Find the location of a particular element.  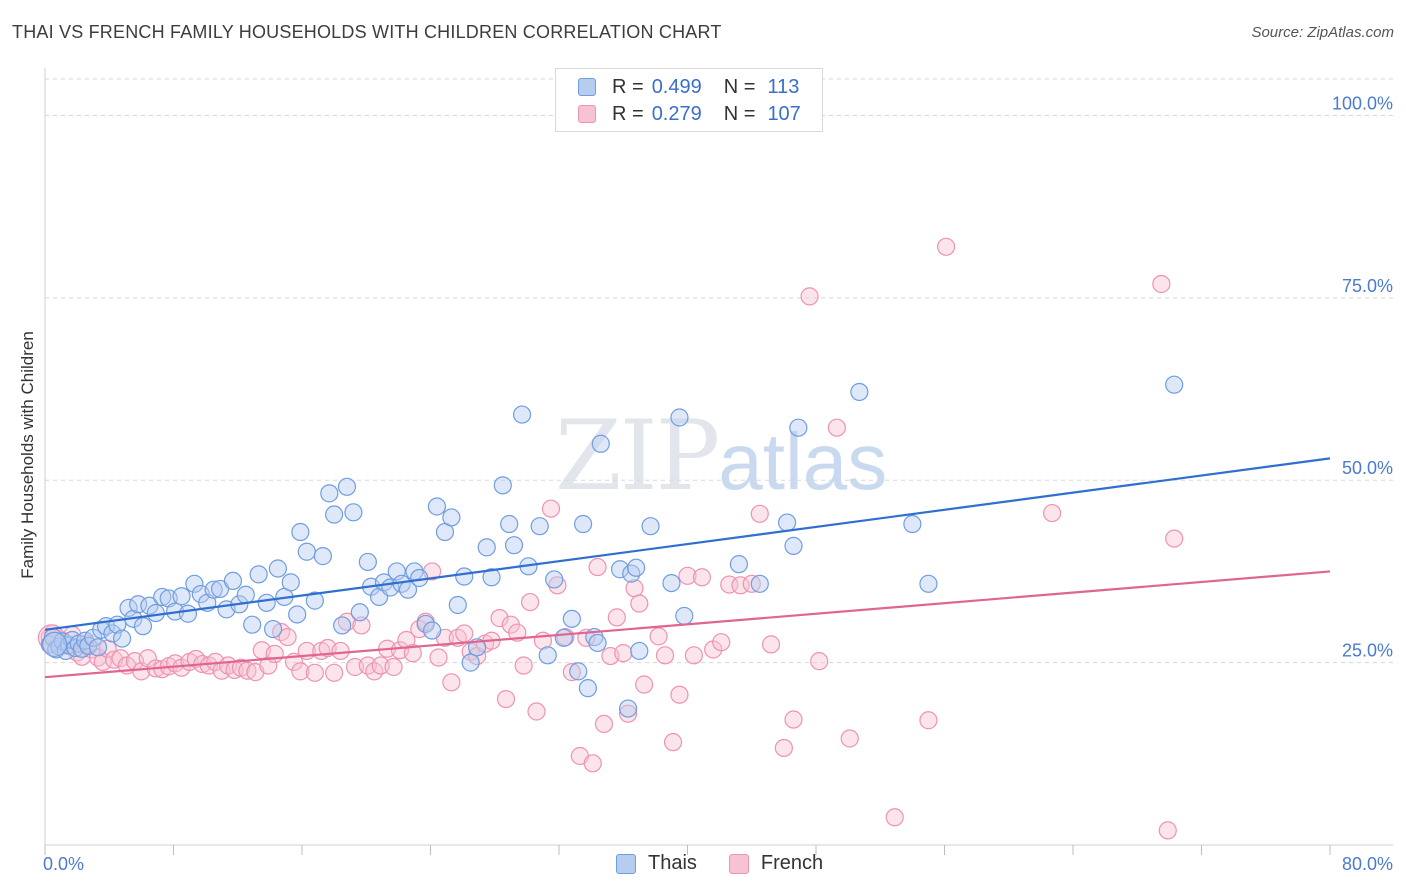

y-axis-label: Family Households with Children is located at coordinates (27, 455).